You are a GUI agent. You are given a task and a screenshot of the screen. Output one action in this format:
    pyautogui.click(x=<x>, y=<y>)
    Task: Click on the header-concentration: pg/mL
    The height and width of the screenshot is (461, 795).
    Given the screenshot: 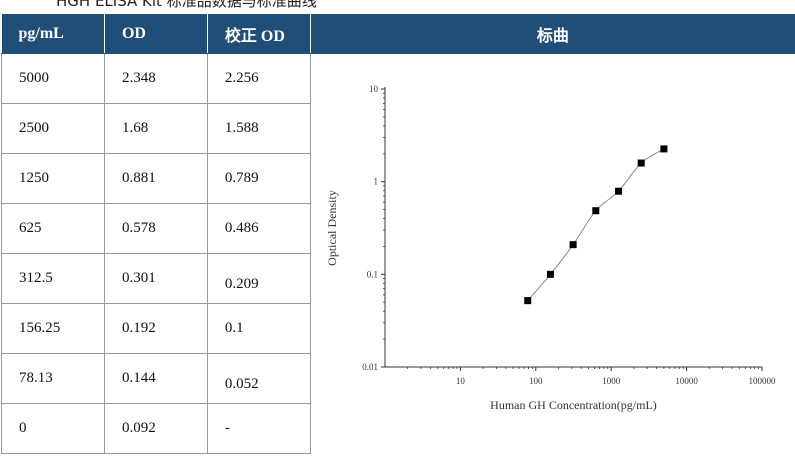 What is the action you would take?
    pyautogui.click(x=53, y=34)
    